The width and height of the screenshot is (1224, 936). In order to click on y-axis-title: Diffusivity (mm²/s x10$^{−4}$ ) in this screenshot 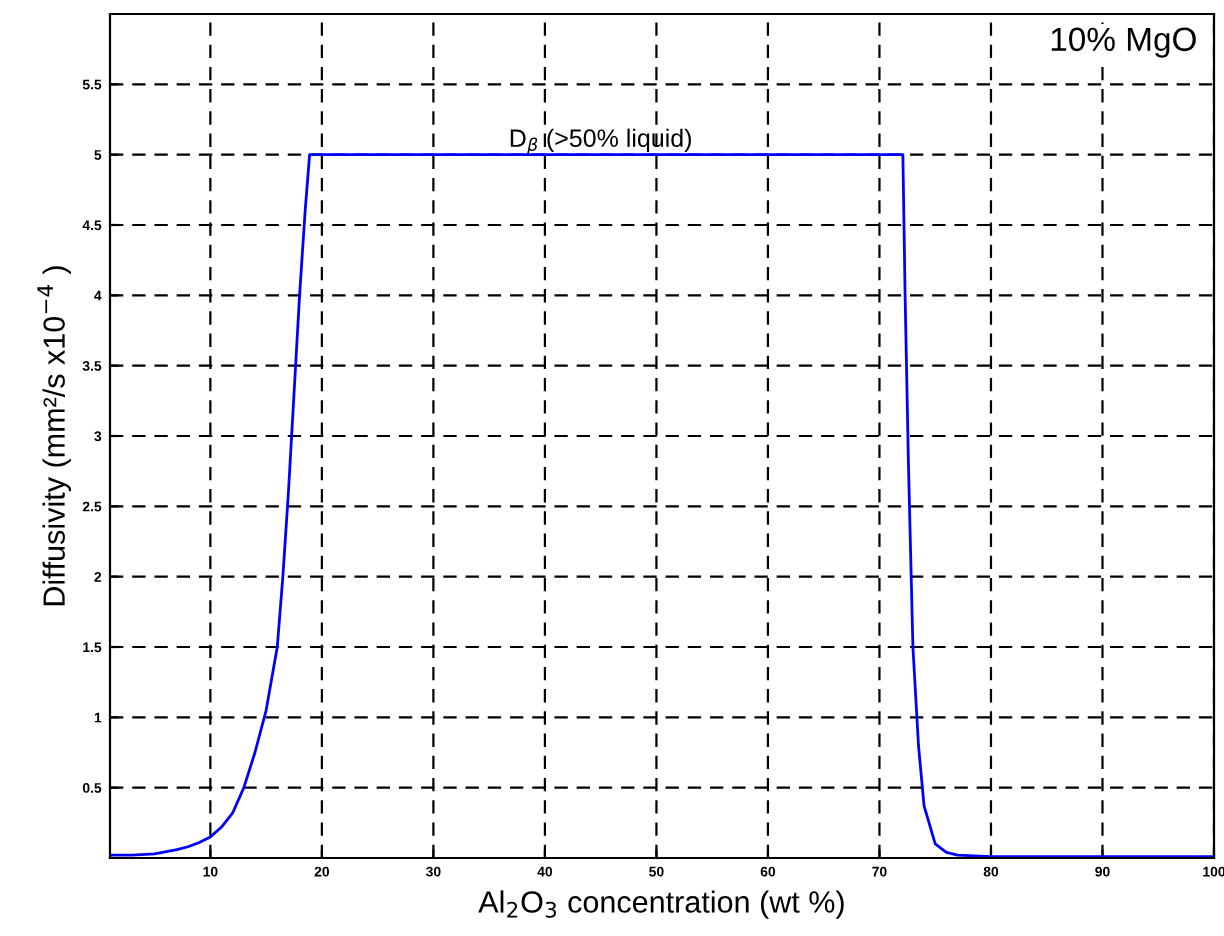, I will do `click(54, 436)`.